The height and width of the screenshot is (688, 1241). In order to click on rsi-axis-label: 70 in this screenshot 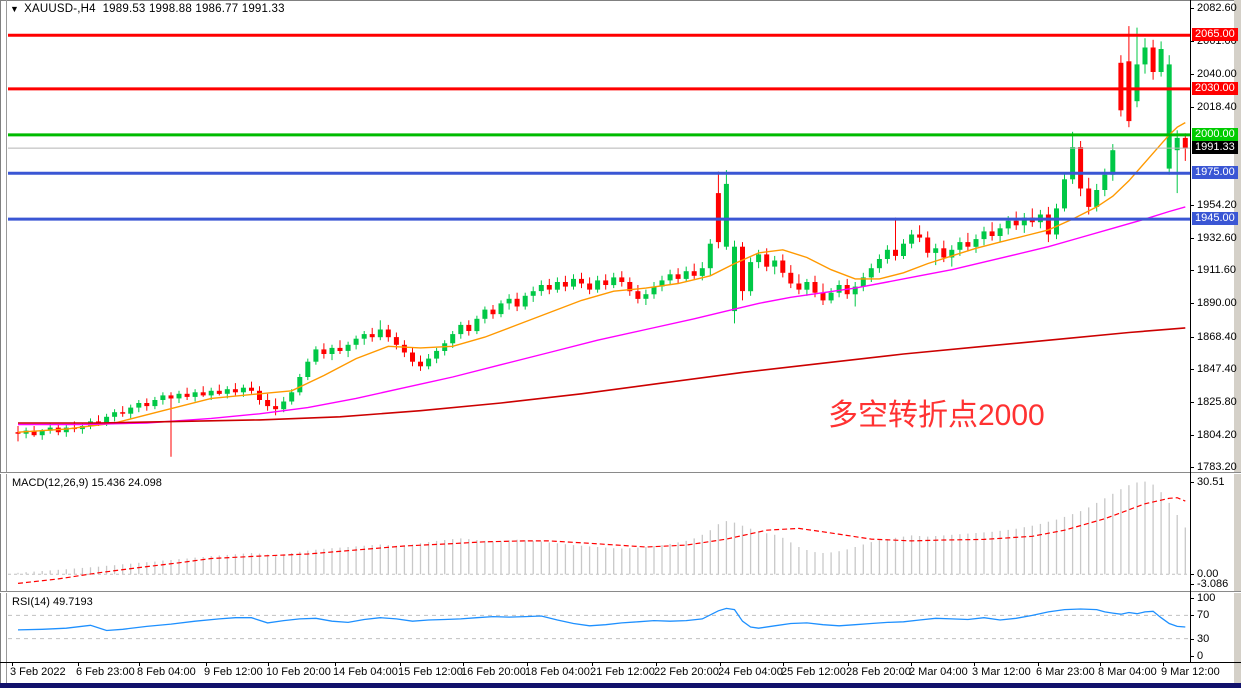, I will do `click(1203, 615)`.